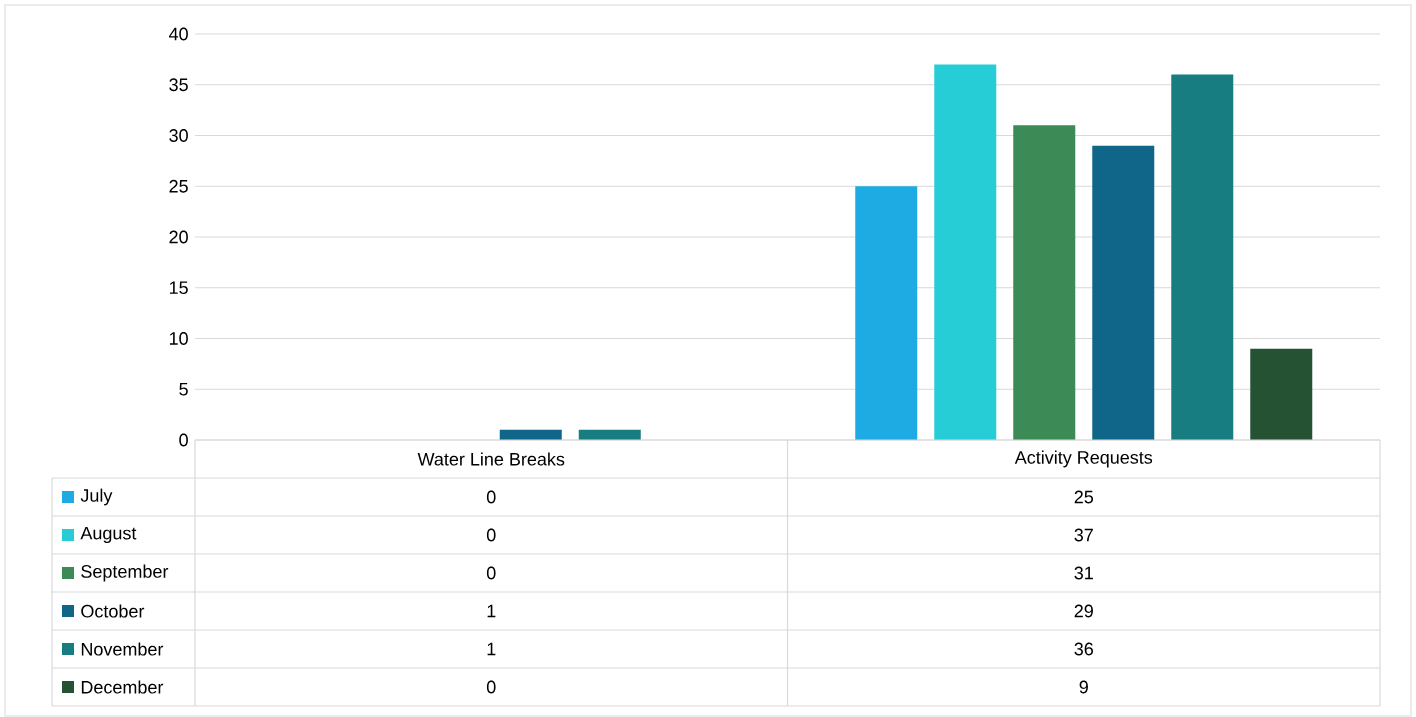 The width and height of the screenshot is (1416, 717). I want to click on y-tick-label: 25, so click(178, 186).